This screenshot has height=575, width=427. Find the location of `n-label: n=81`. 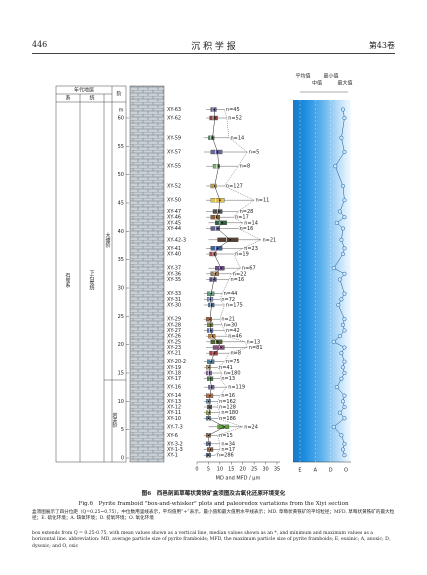

n-label: n=81 is located at coordinates (256, 348).